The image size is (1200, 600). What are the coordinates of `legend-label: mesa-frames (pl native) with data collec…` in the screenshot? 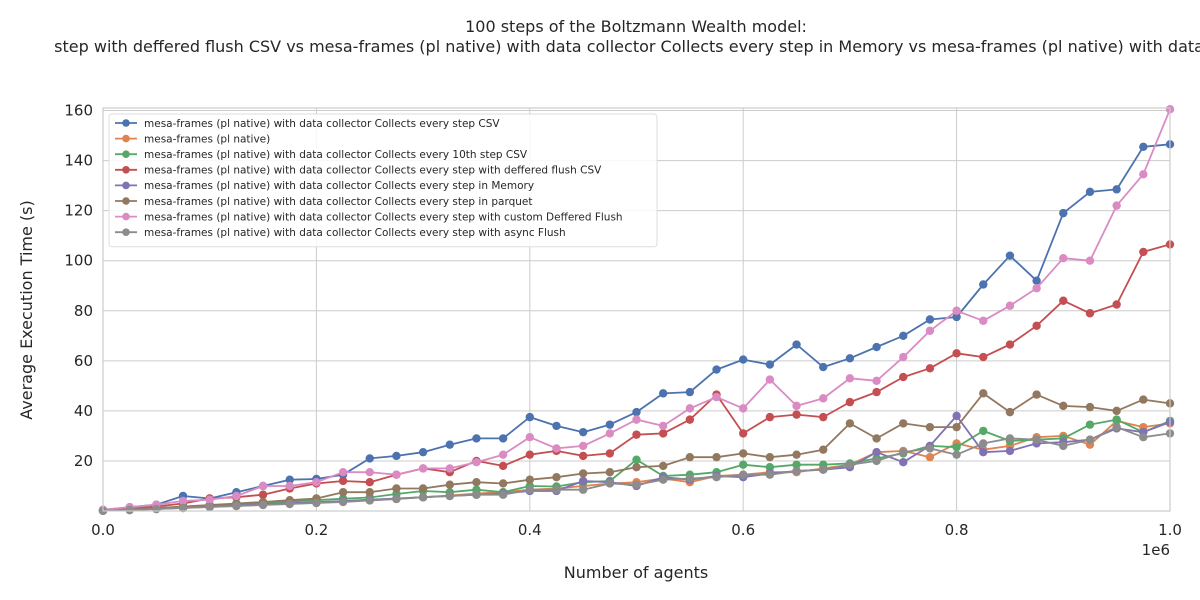 It's located at (322, 124).